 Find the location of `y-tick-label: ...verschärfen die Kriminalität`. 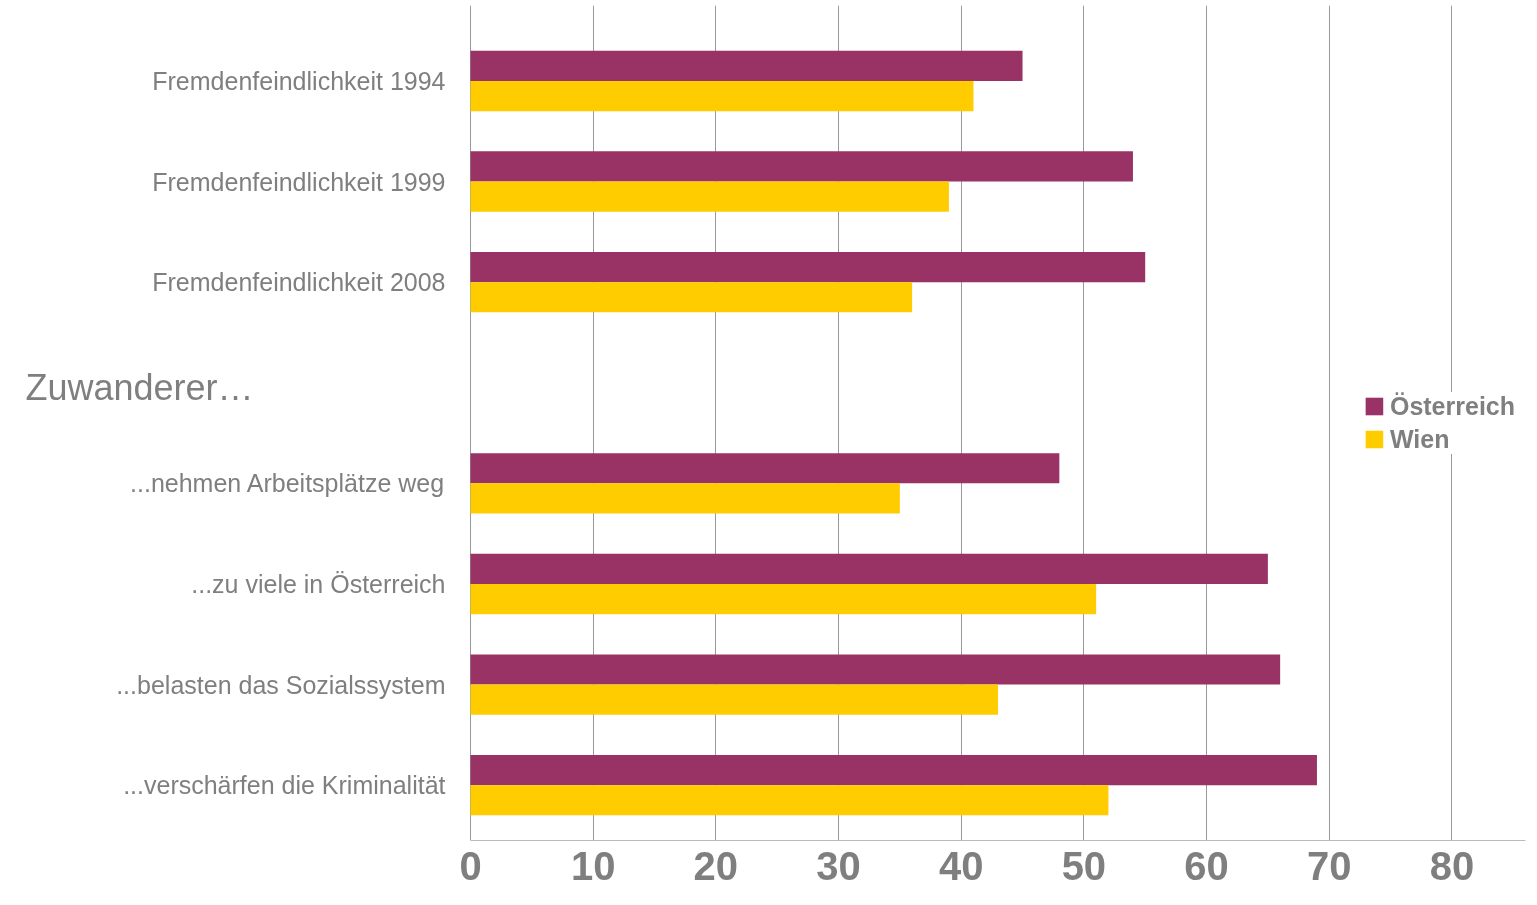

y-tick-label: ...verschärfen die Kriminalität is located at coordinates (284, 785).